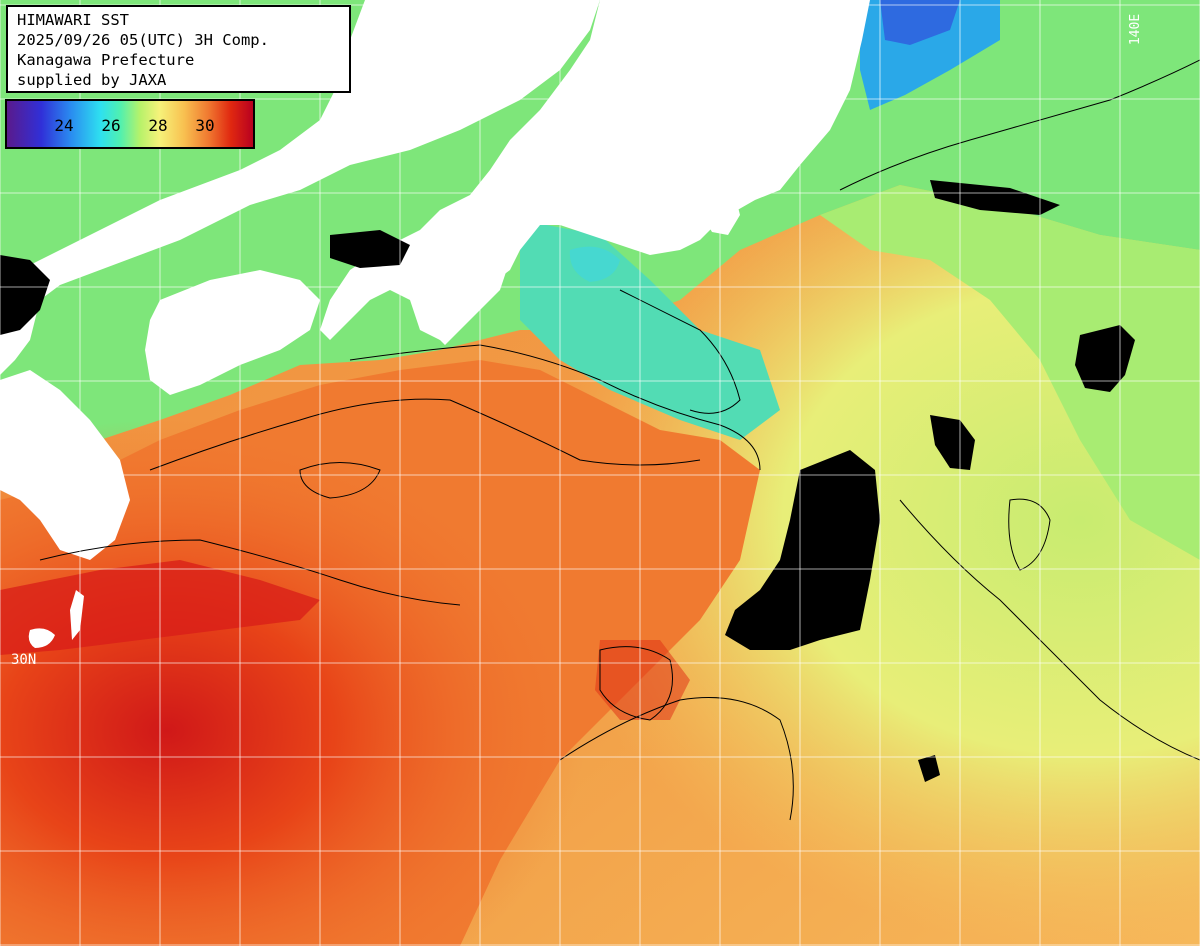 The height and width of the screenshot is (946, 1200). Describe the element at coordinates (24, 660) in the screenshot. I see `latitude-label: 30N` at that location.